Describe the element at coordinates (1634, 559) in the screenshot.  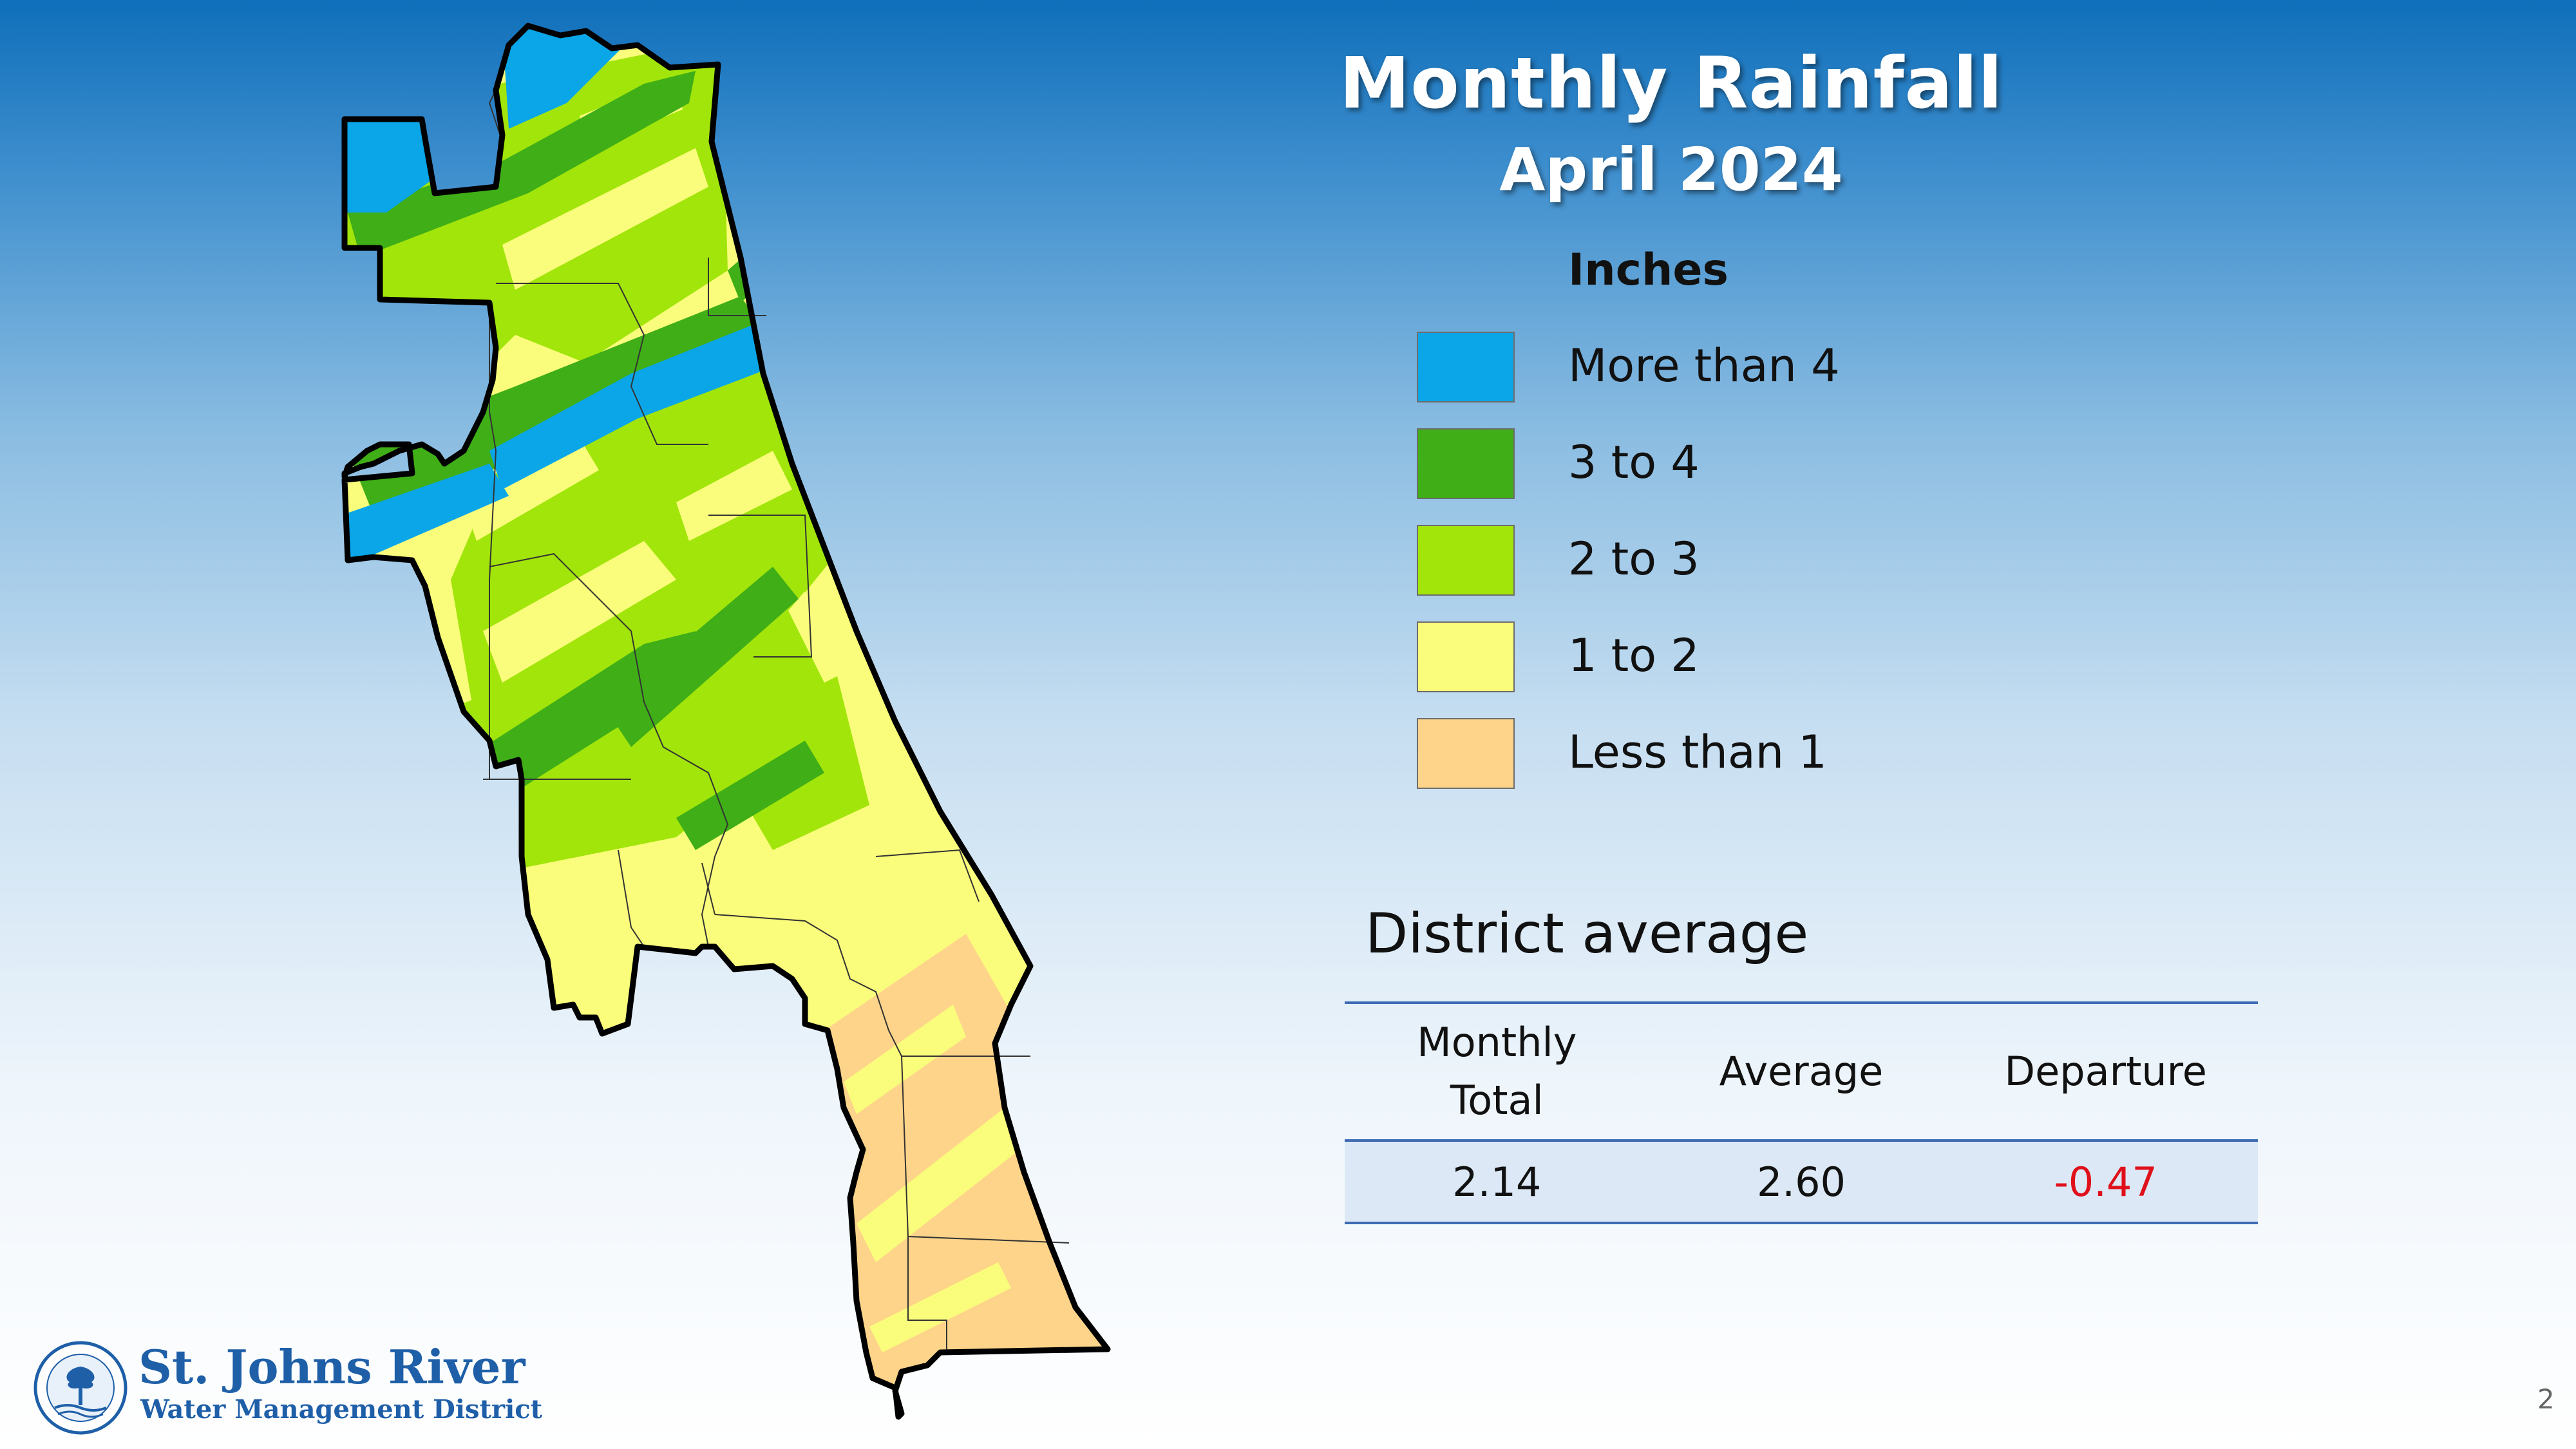
I see `legend-label: 2 to 3` at that location.